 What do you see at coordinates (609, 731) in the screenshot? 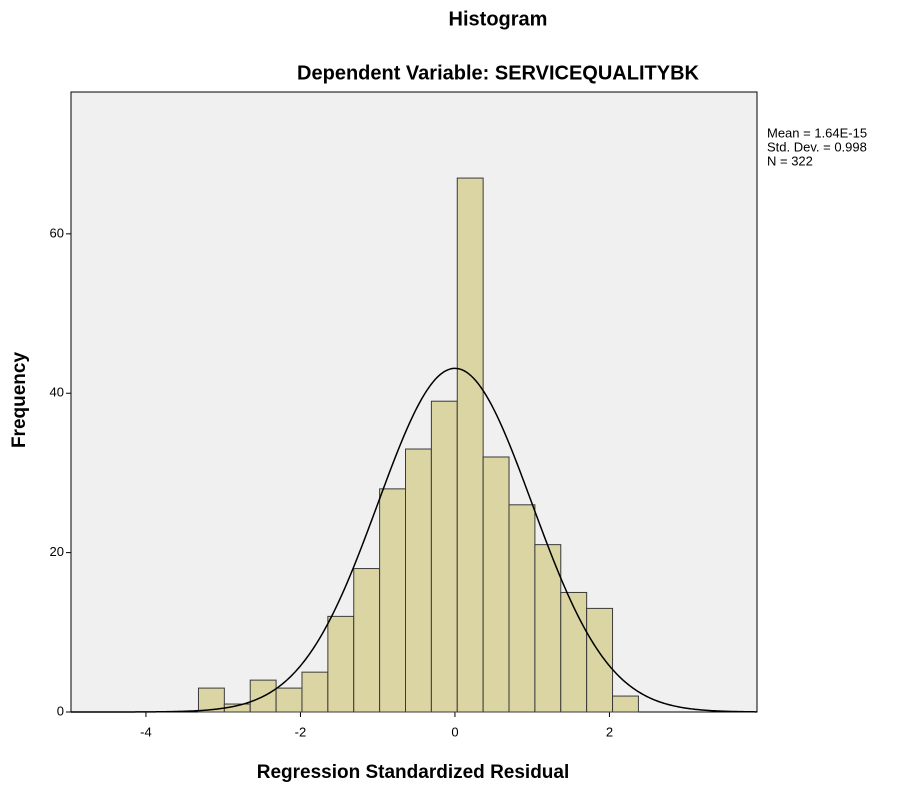
I see `x-tick-label: 2` at bounding box center [609, 731].